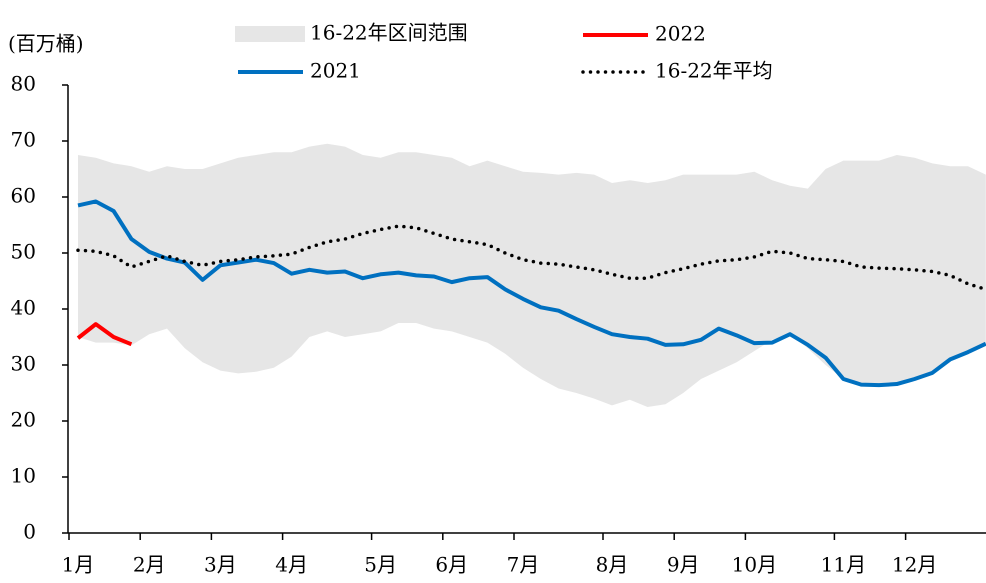  What do you see at coordinates (23, 476) in the screenshot?
I see `y-tick-label: 10` at bounding box center [23, 476].